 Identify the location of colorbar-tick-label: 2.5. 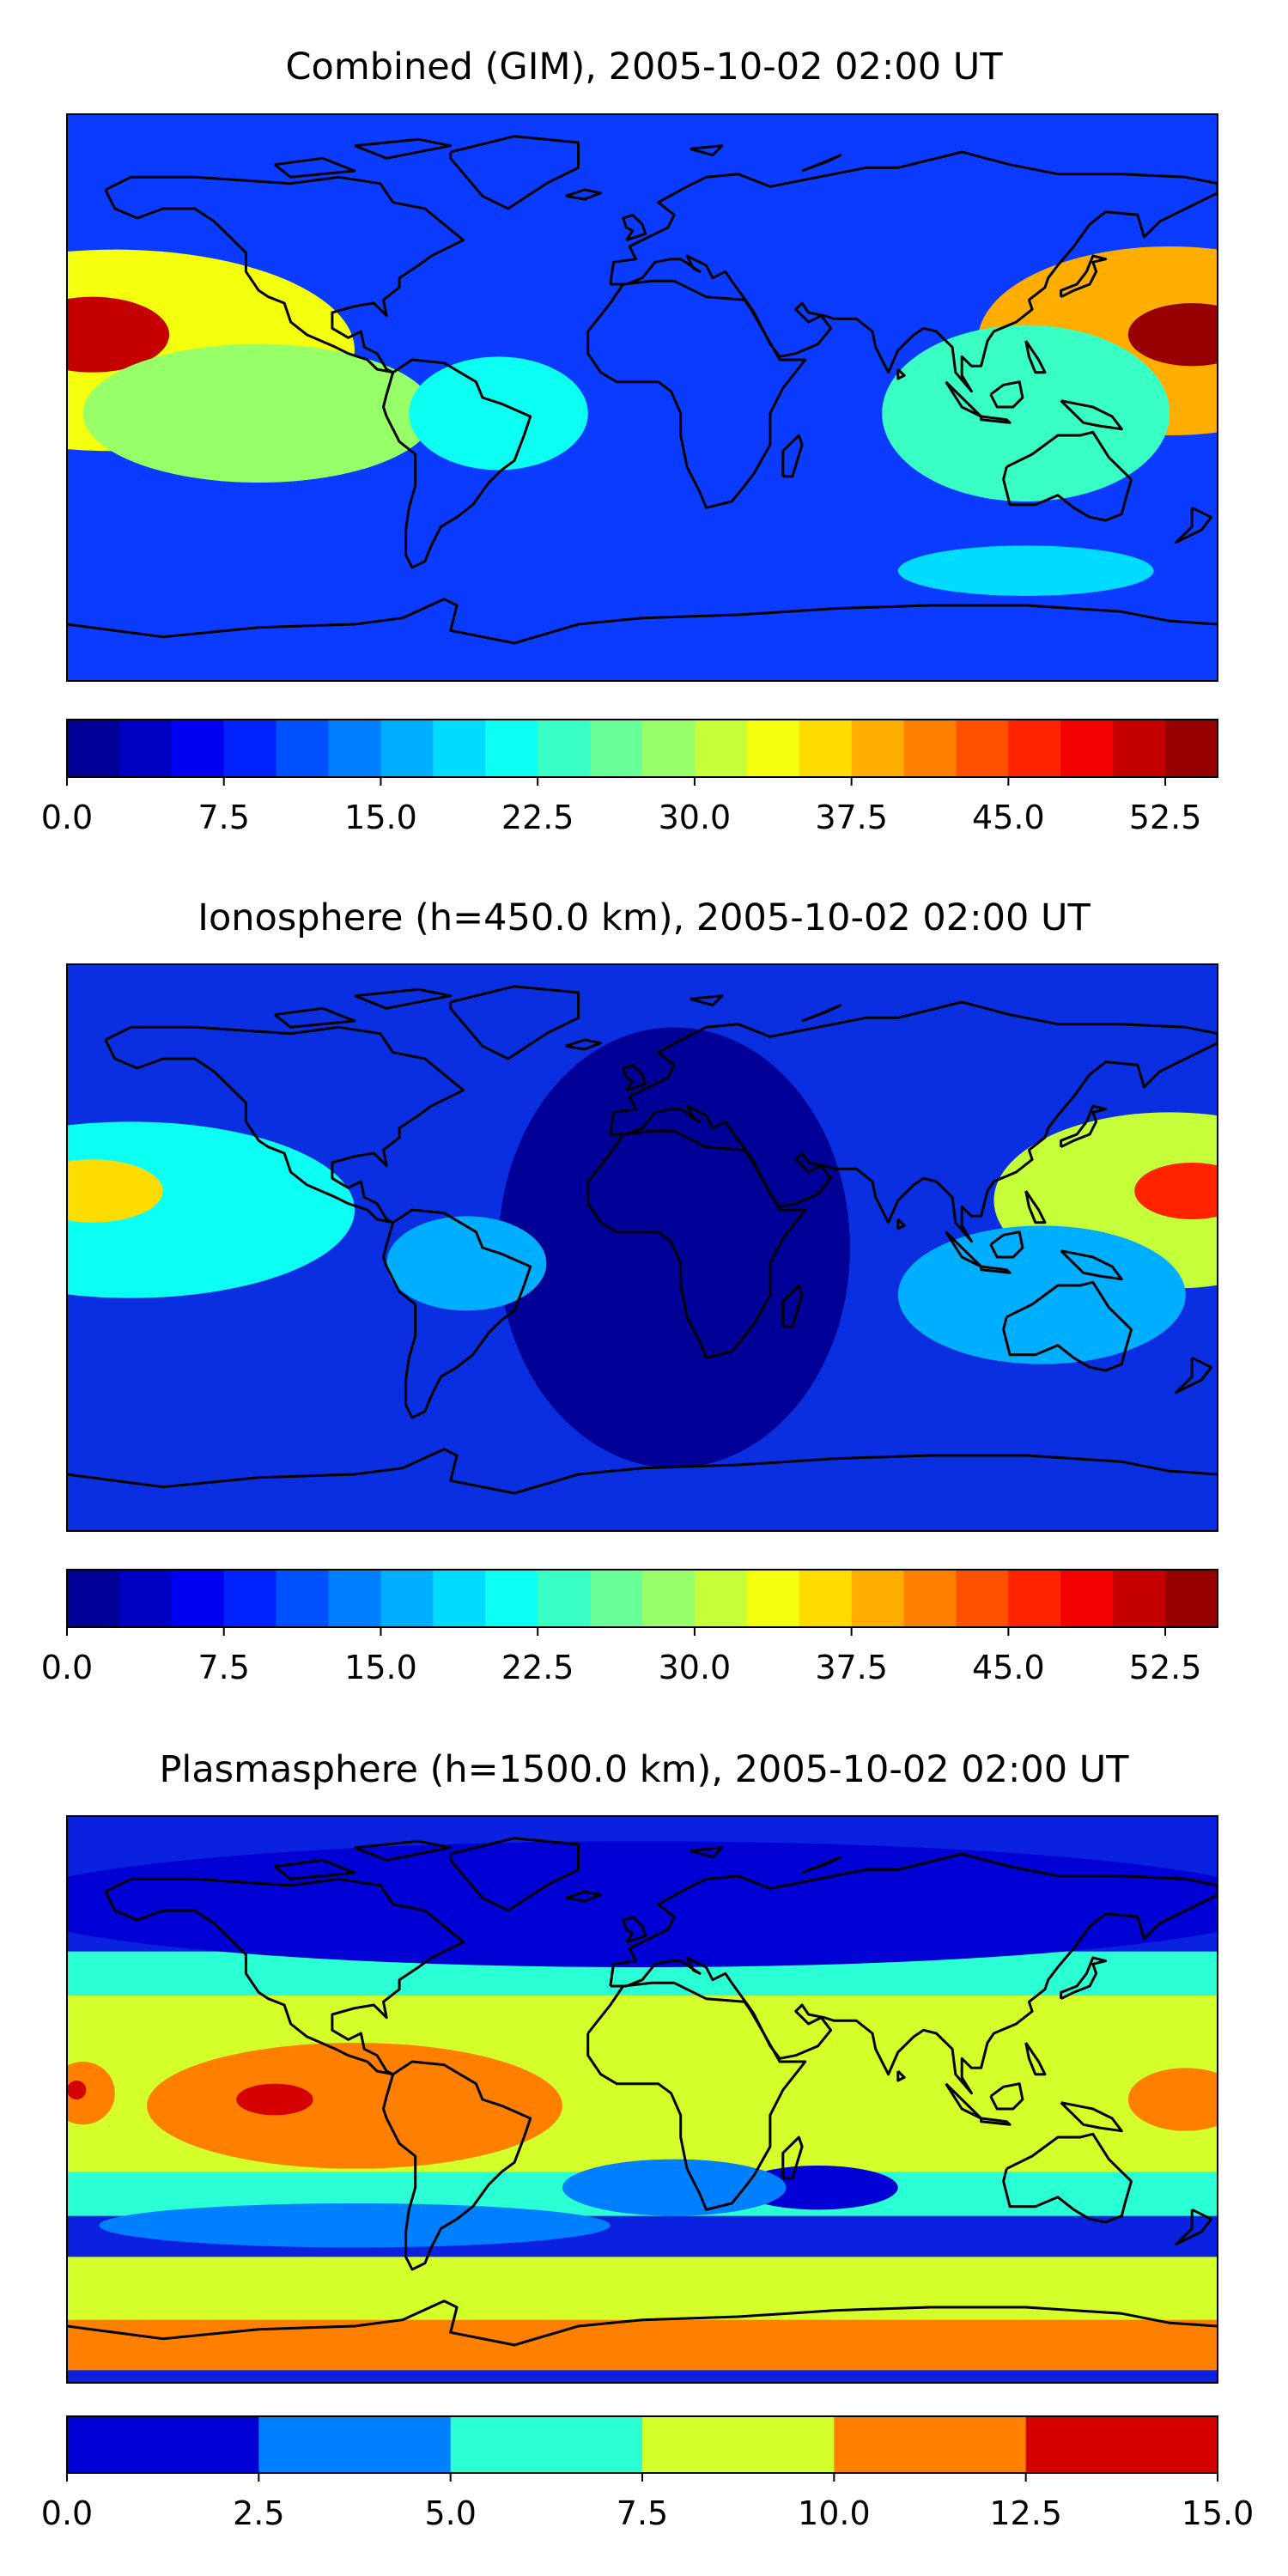
(258, 2513).